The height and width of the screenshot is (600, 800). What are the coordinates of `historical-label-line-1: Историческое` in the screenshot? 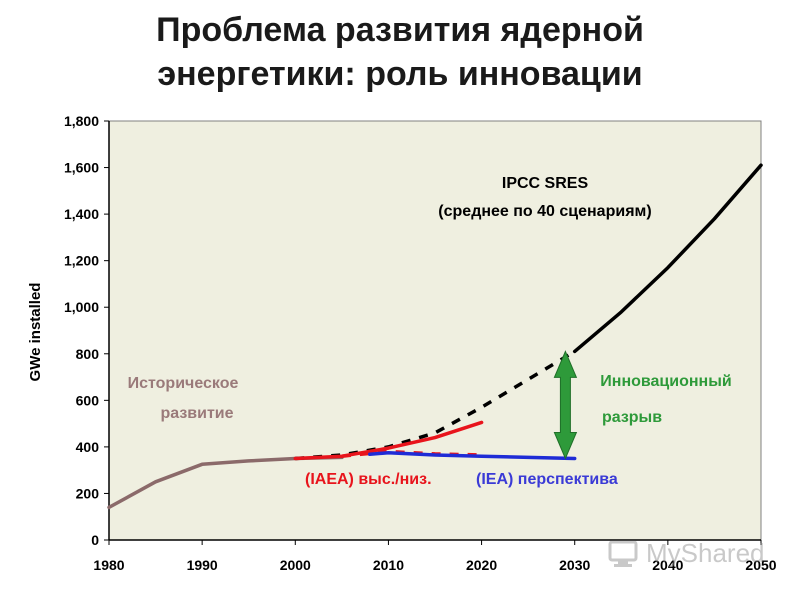 It's located at (183, 383).